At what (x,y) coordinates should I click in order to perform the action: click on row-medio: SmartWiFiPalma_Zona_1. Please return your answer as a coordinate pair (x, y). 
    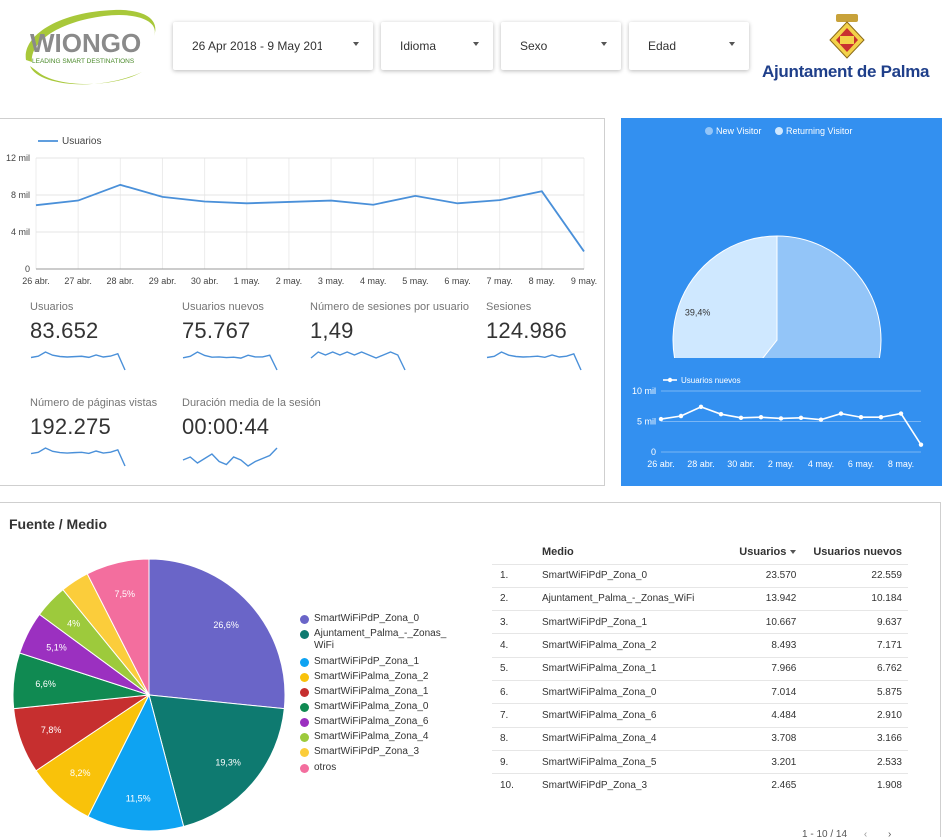
    Looking at the image, I should click on (637, 668).